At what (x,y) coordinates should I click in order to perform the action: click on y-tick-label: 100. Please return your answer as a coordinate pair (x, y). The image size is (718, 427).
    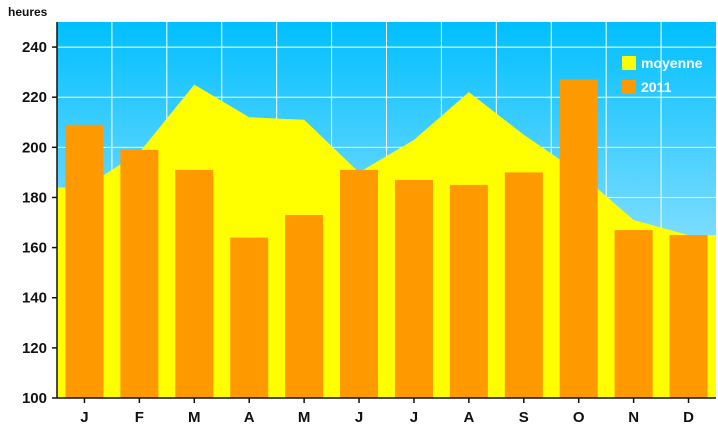
    Looking at the image, I should click on (34, 398).